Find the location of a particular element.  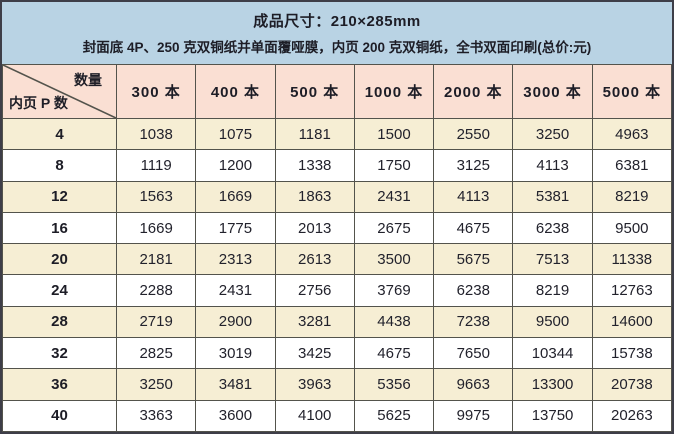

price-cell: 10344 is located at coordinates (552, 353).